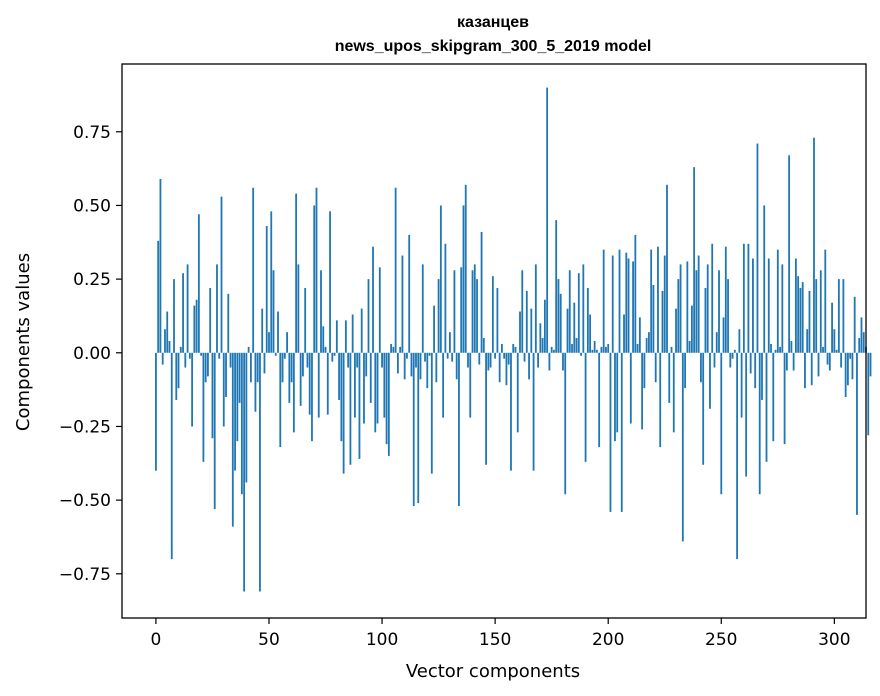 The width and height of the screenshot is (880, 696). I want to click on y-axis-ticks: −0.75 −0.50 −0.25 0.00 0.25 0.50 0.75, so click(90, 354).